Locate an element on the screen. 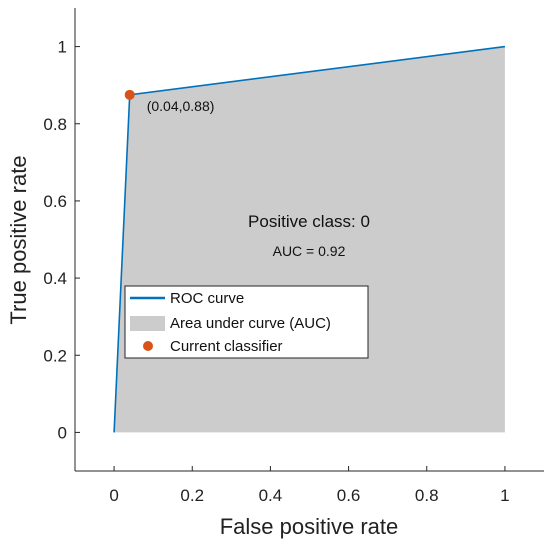  current-classifier-point is located at coordinates (129, 94).